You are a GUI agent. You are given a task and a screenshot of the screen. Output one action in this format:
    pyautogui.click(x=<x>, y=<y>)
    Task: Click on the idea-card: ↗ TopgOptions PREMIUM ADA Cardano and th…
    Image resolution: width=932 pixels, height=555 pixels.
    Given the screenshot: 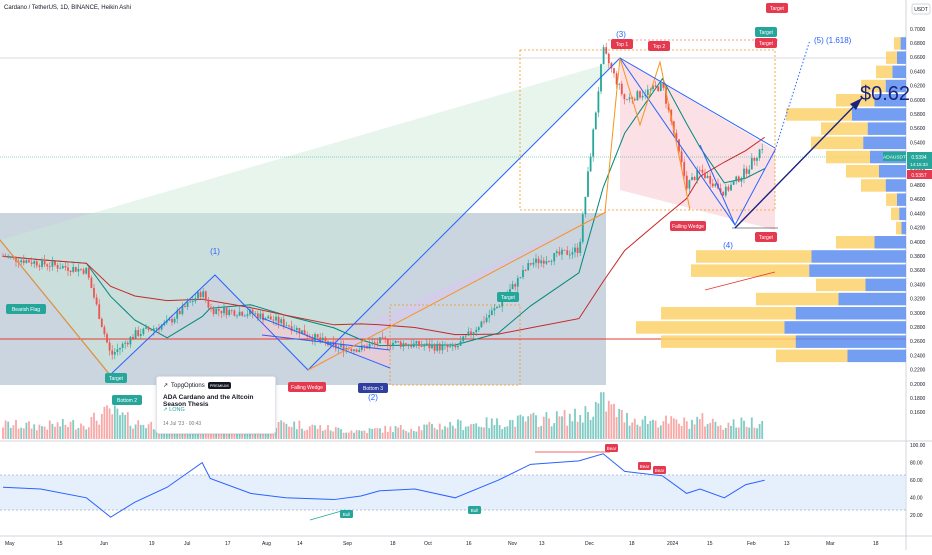 What is the action you would take?
    pyautogui.click(x=216, y=405)
    